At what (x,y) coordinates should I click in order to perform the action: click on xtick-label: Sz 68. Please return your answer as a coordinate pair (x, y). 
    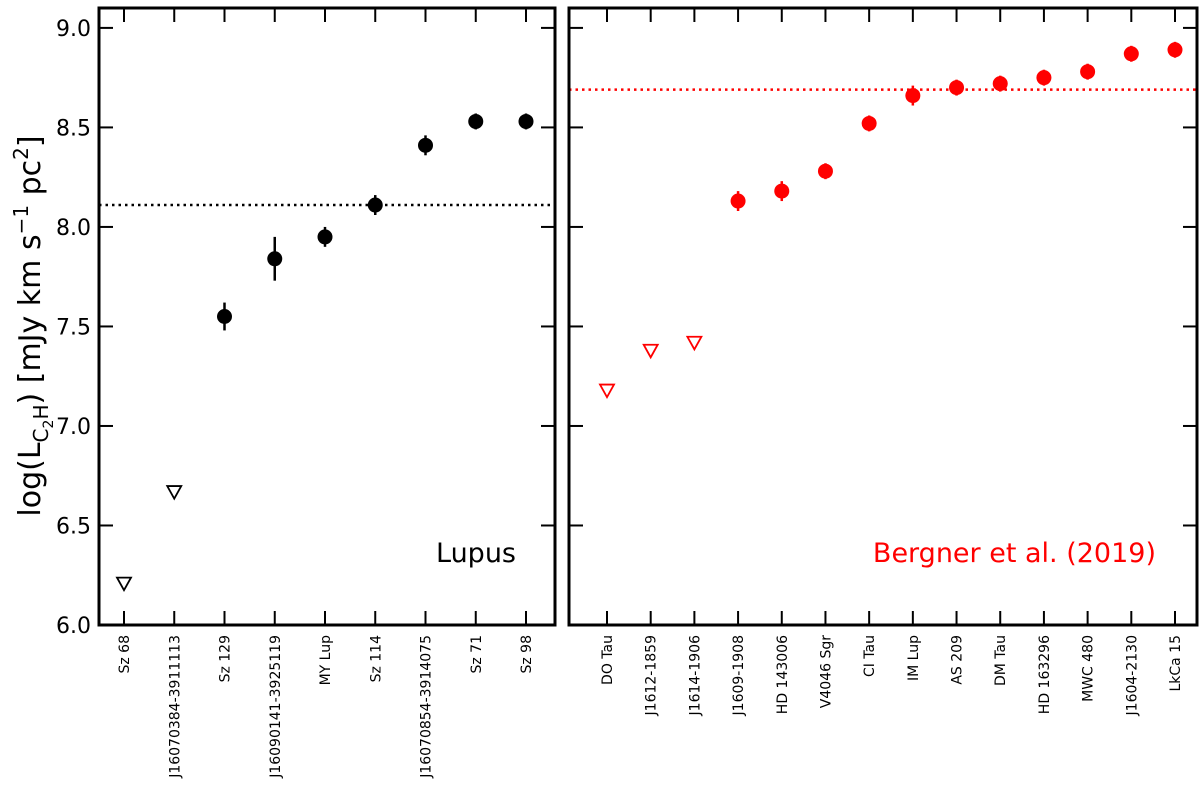
    Looking at the image, I should click on (125, 654).